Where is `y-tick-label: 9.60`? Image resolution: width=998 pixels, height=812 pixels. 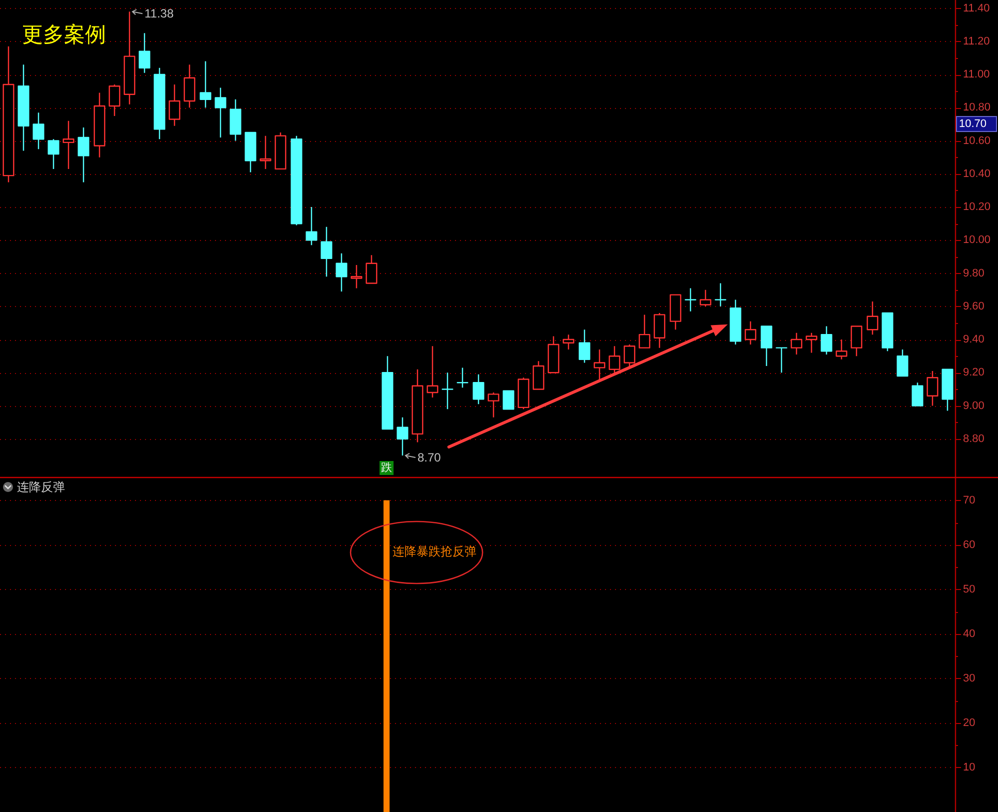
y-tick-label: 9.60 is located at coordinates (973, 306).